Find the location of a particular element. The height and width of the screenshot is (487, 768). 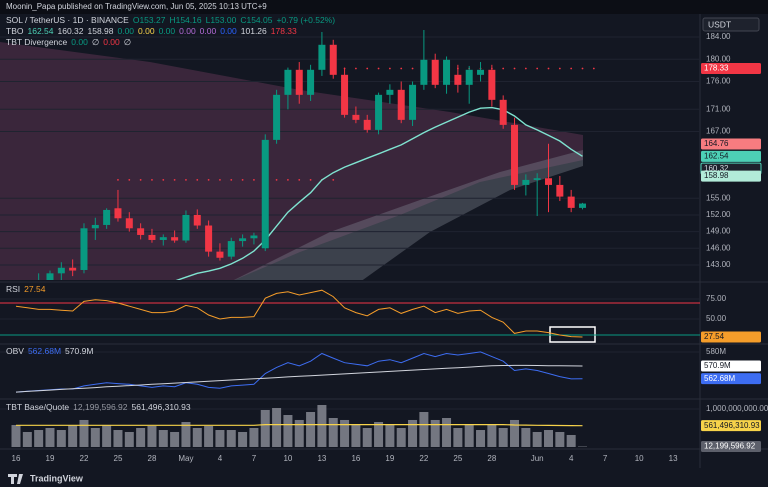

symbol: SOL / TetherUS · 1D · BINANCE is located at coordinates (67, 20).